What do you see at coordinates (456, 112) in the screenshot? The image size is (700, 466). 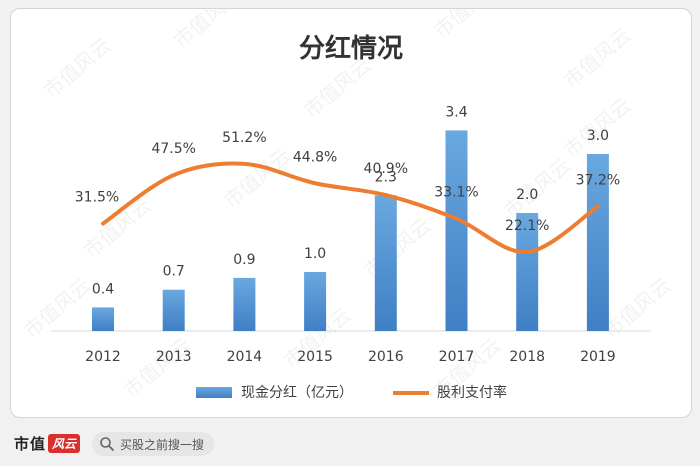 I see `bar-value-label: 3.4` at bounding box center [456, 112].